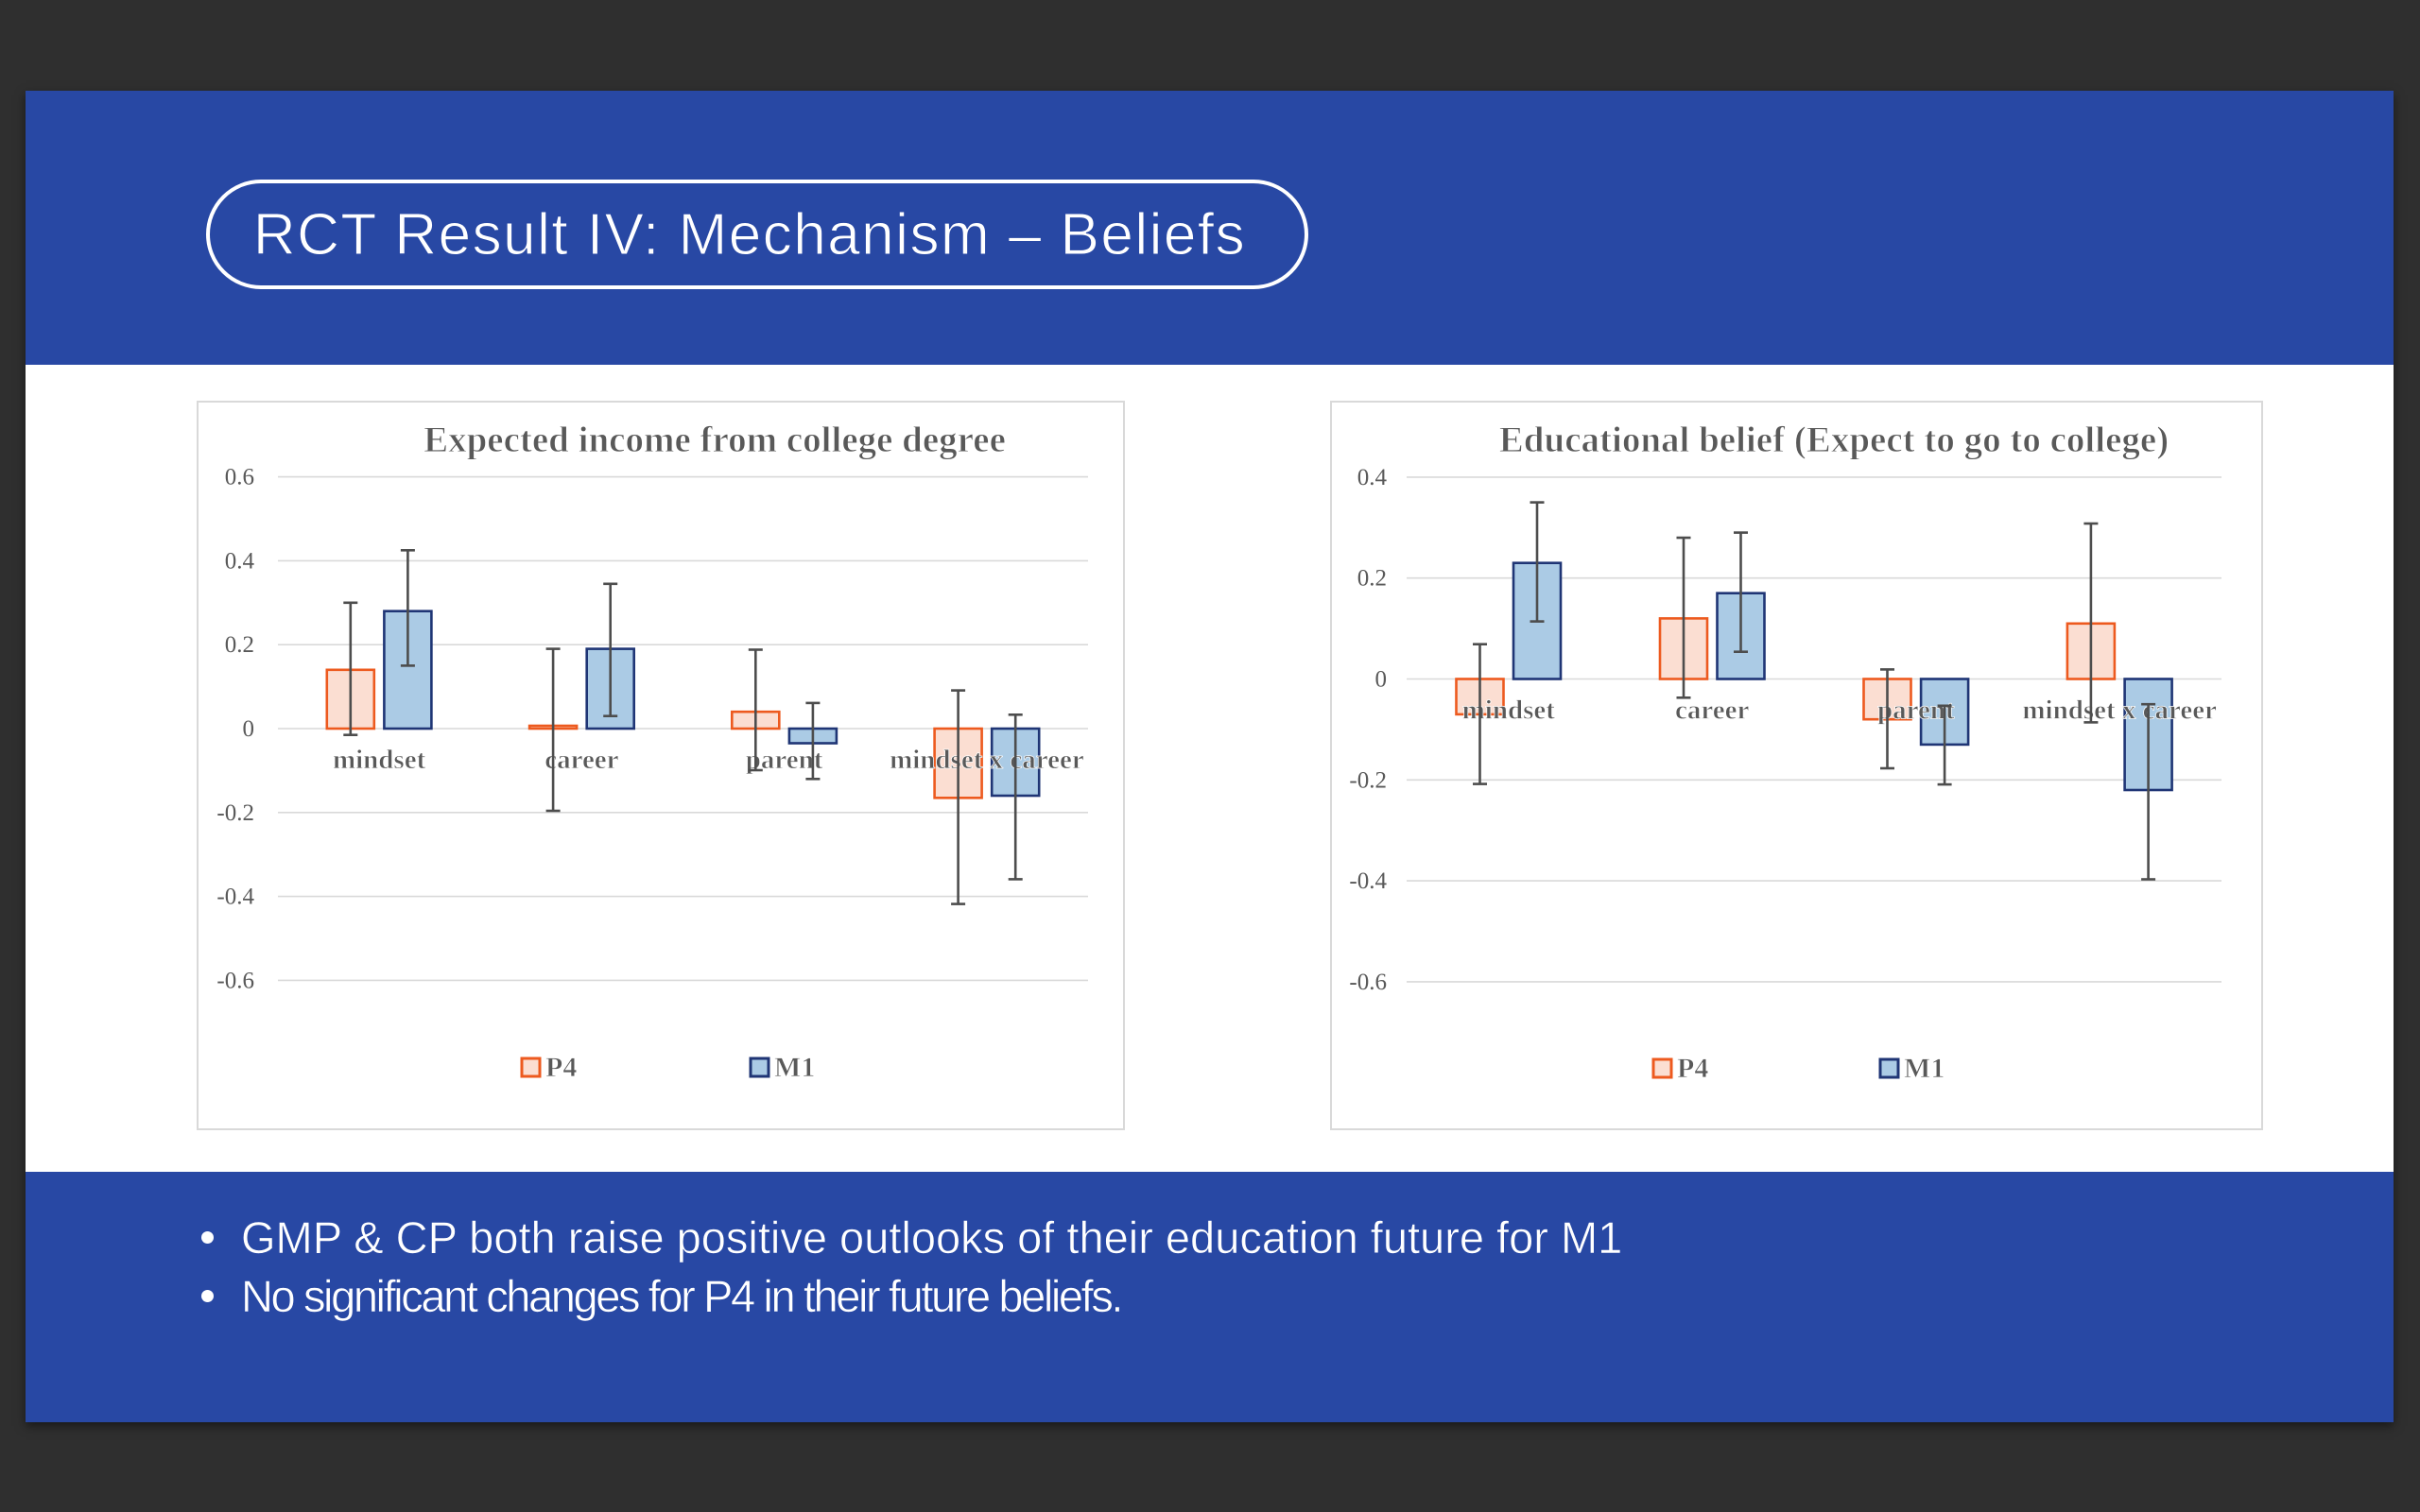  I want to click on svg-text:Expected income from college d: Expected income from college degree, so click(715, 440).